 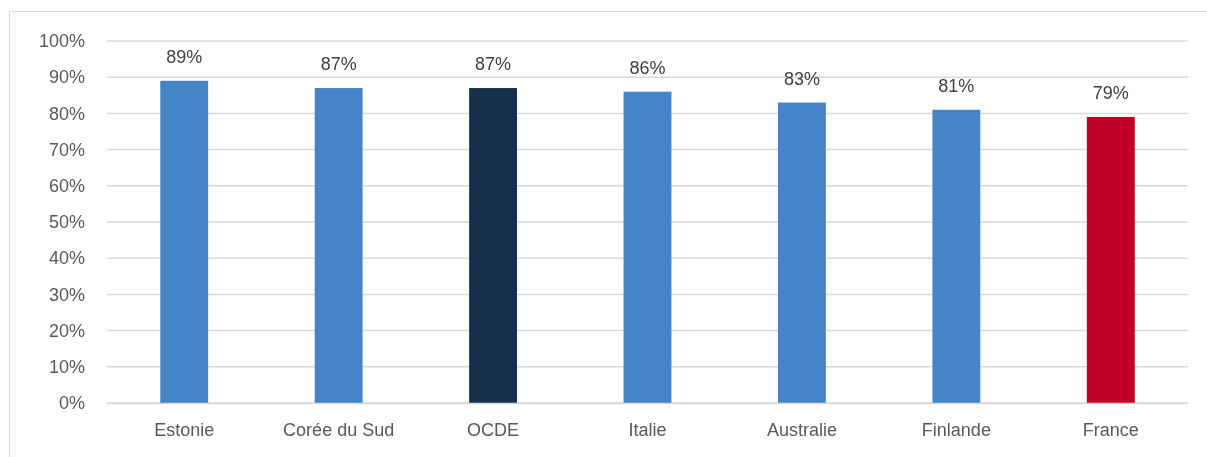 What do you see at coordinates (66, 258) in the screenshot?
I see `y-tick-label: 40%` at bounding box center [66, 258].